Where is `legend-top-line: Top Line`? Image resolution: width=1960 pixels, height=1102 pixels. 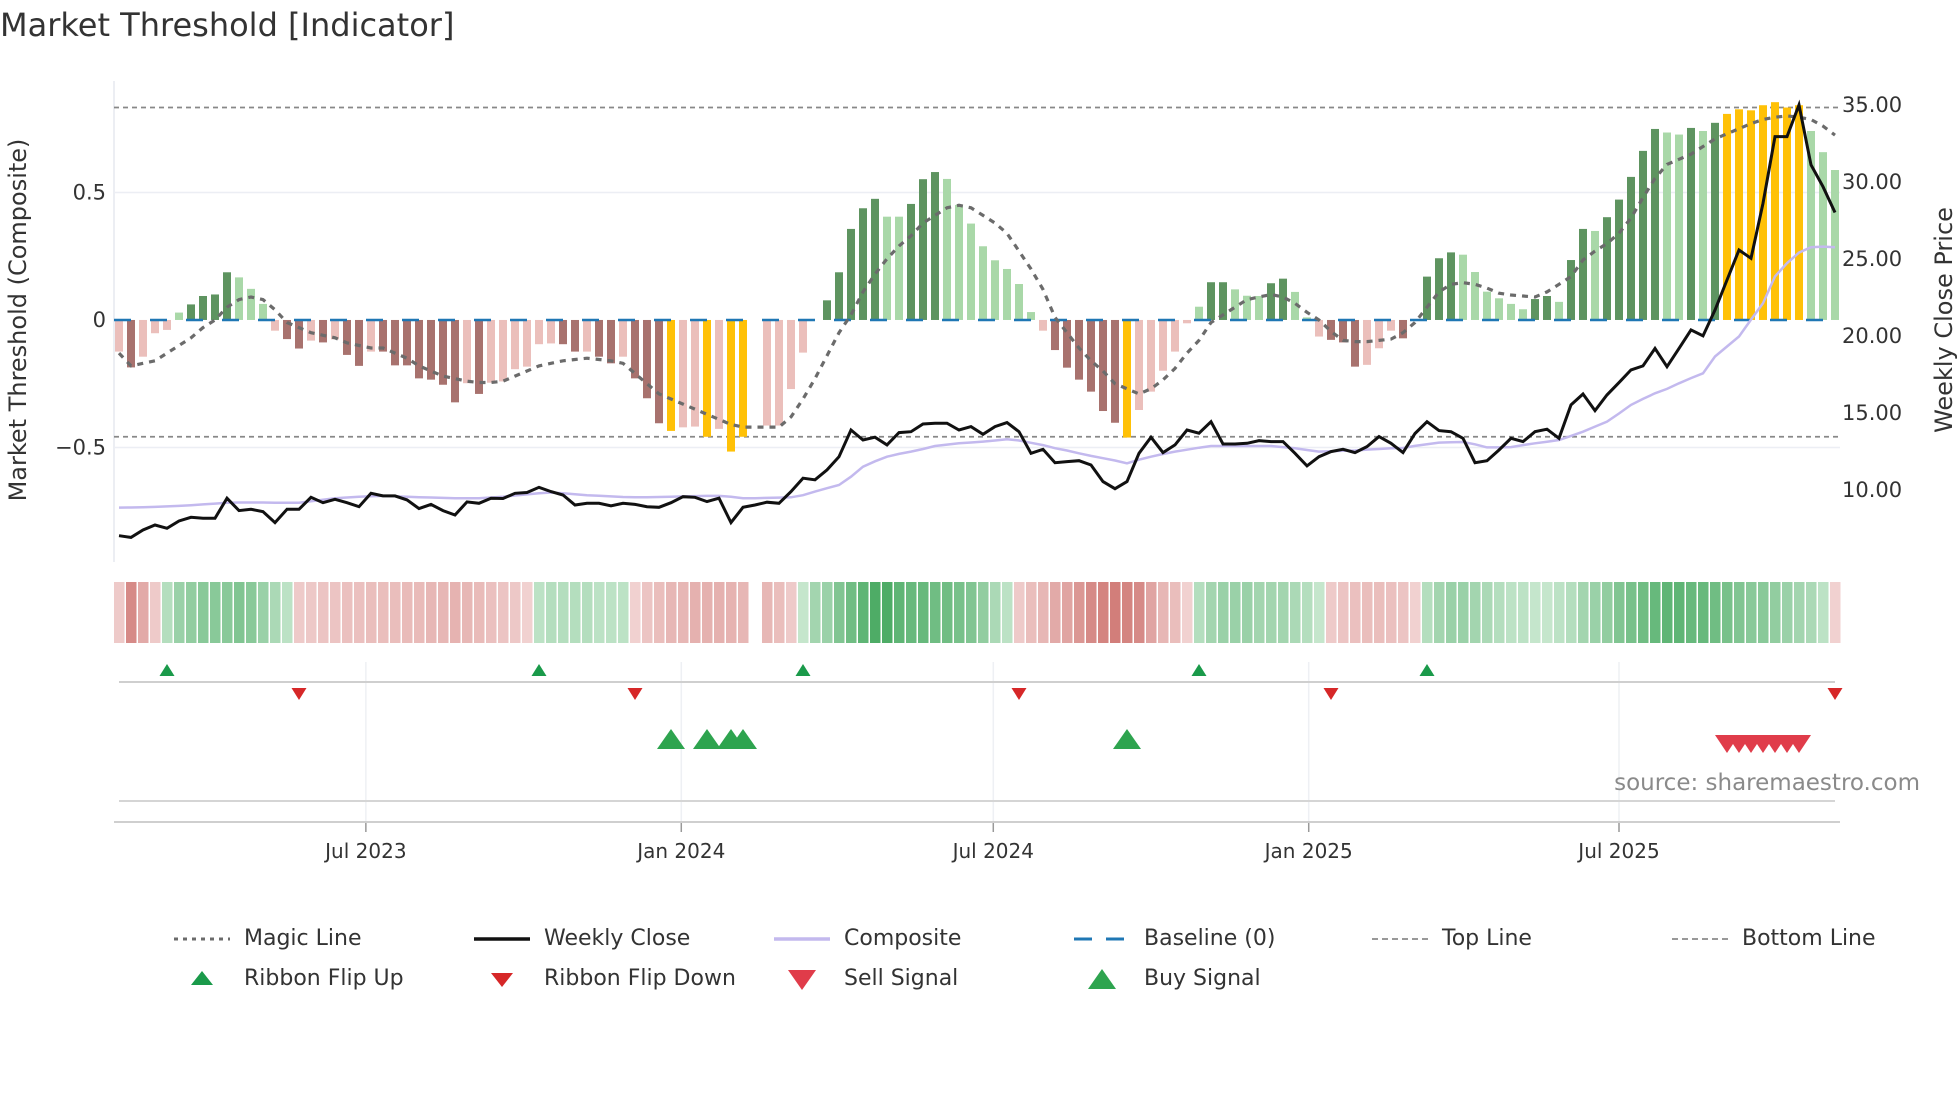
legend-top-line: Top Line is located at coordinates (1451, 938).